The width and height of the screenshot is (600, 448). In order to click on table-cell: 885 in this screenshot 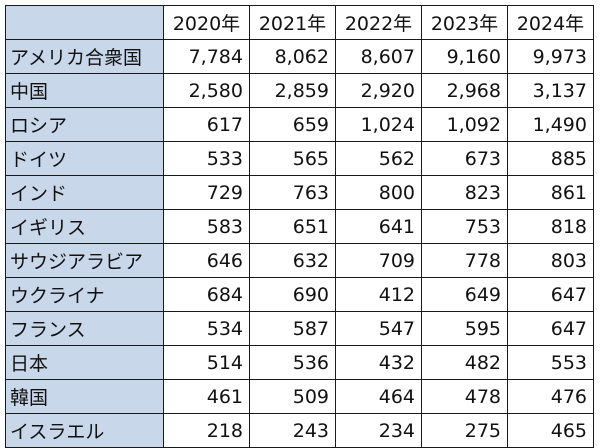, I will do `click(550, 158)`.